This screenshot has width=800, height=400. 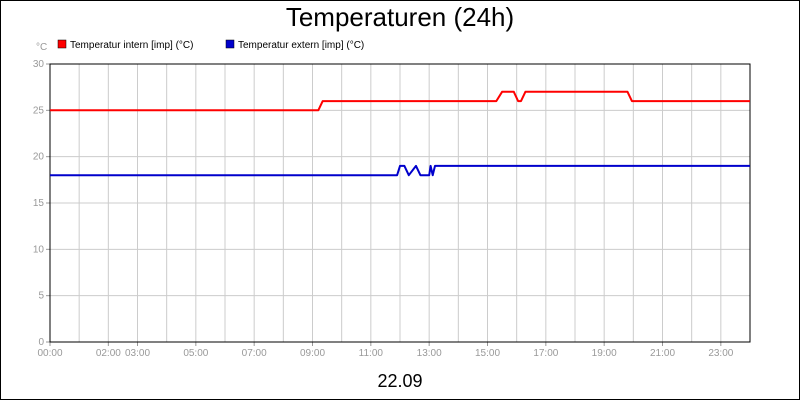 What do you see at coordinates (195, 353) in the screenshot?
I see `x-tick-label: 05:00` at bounding box center [195, 353].